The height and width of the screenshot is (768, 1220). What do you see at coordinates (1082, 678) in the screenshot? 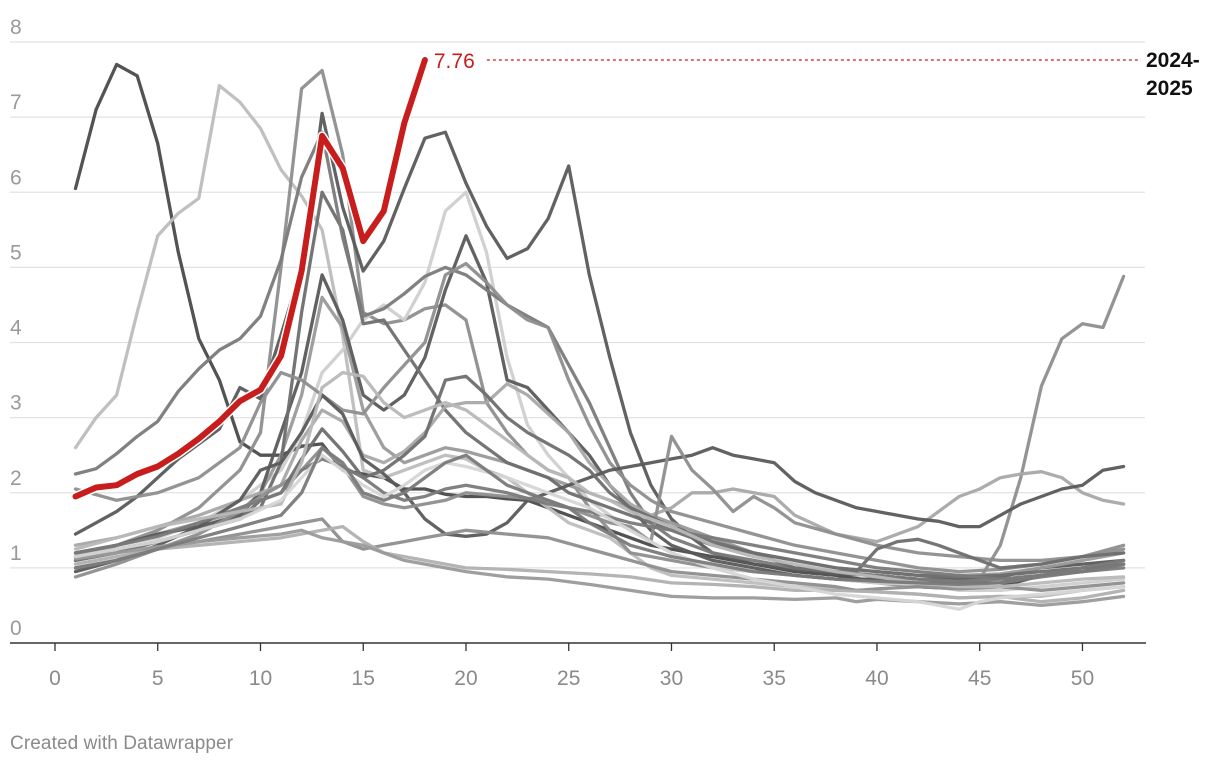
I see `x-tick-label: 50` at bounding box center [1082, 678].